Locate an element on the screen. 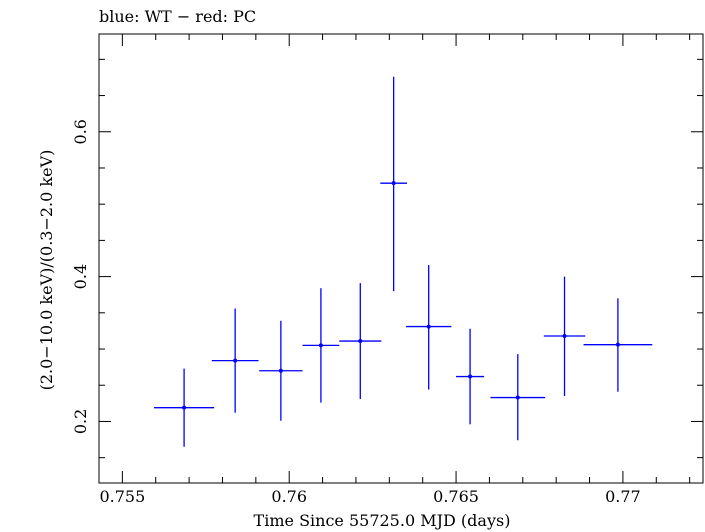  x-tick-label: 0.765 is located at coordinates (456, 496).